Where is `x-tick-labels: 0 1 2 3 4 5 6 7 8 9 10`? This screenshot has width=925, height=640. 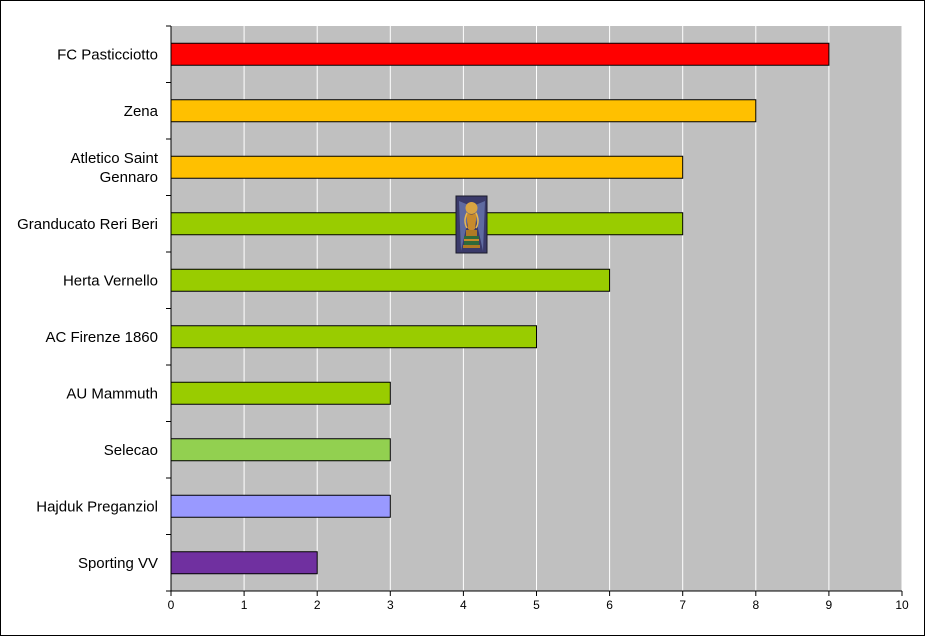 x-tick-labels: 0 1 2 3 4 5 6 7 8 9 10 is located at coordinates (538, 605).